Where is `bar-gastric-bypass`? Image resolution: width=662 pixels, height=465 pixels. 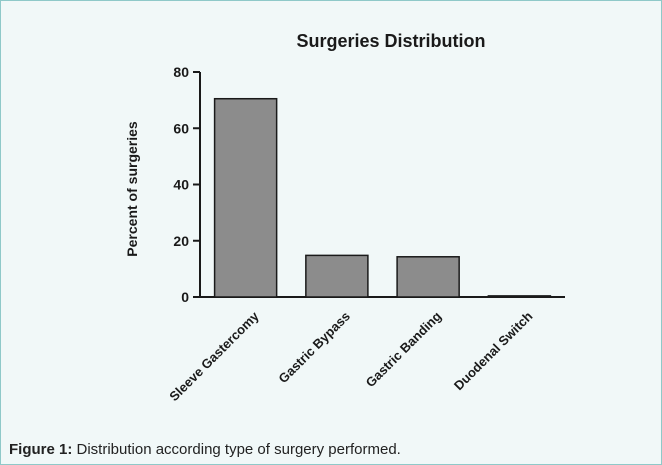 bar-gastric-bypass is located at coordinates (337, 276).